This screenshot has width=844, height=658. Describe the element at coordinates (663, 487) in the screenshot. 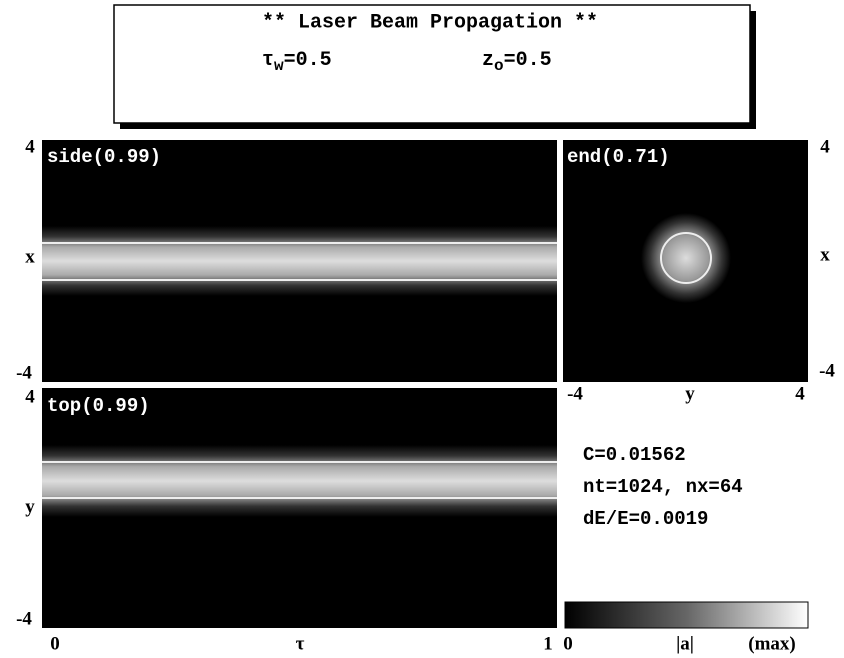

I see `info: nt=1024, nx=64` at that location.